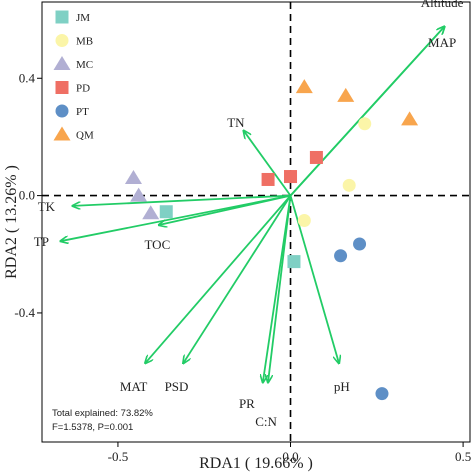 Image resolution: width=474 pixels, height=474 pixels. What do you see at coordinates (442, 42) in the screenshot?
I see `vector-map-label: MAP` at bounding box center [442, 42].